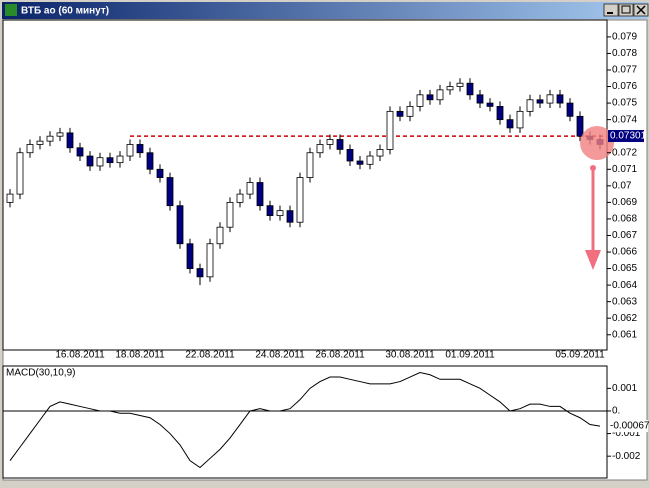 The height and width of the screenshot is (488, 650). I want to click on y-tick-label: 0.001, so click(624, 388).